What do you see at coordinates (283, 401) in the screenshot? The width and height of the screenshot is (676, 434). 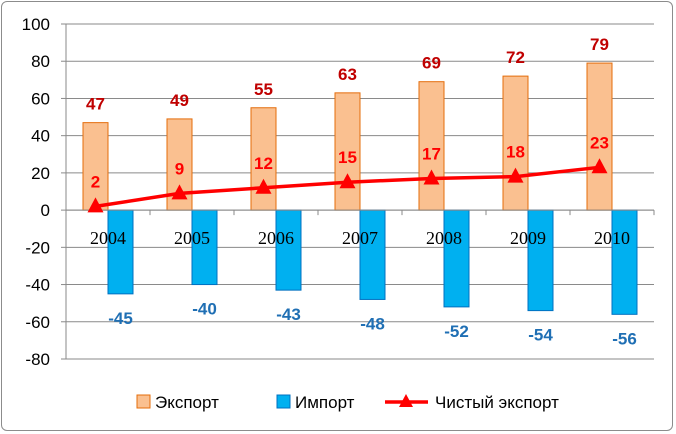 I see `legend-swatch-import` at bounding box center [283, 401].